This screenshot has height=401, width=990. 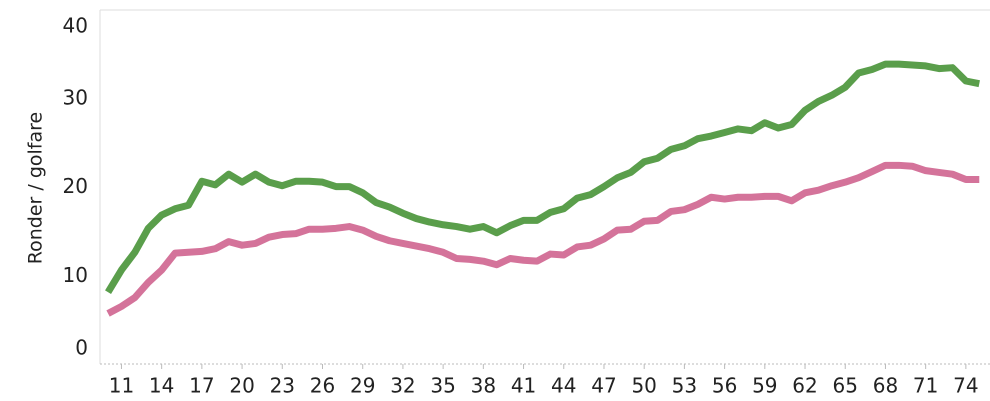 I want to click on x-tick-label: 23, so click(x=282, y=386).